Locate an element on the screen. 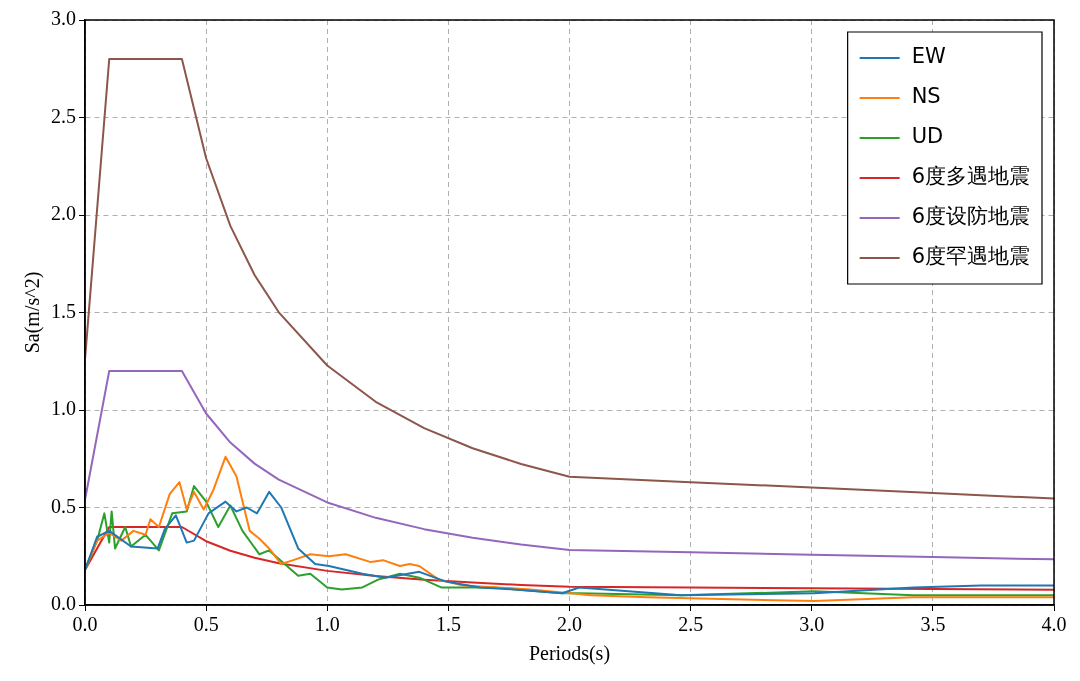 This screenshot has width=1080, height=681. legend-label: EW is located at coordinates (928, 56).